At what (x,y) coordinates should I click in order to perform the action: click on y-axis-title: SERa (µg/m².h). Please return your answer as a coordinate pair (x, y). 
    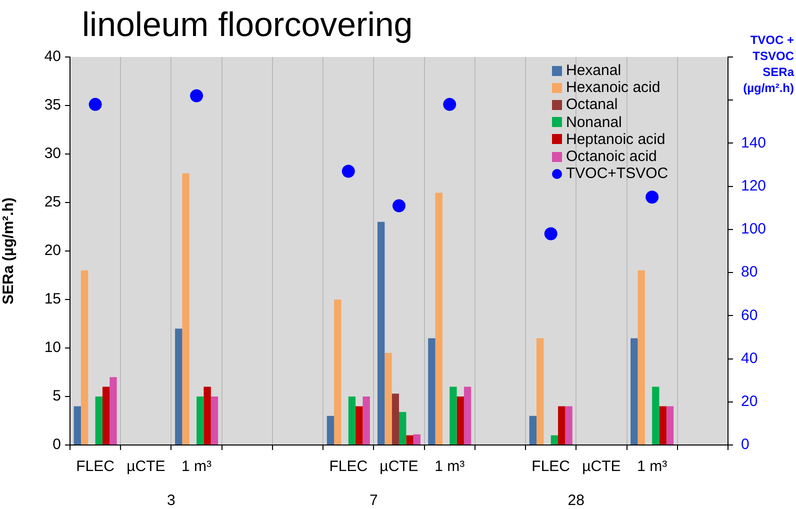
    Looking at the image, I should click on (9, 251).